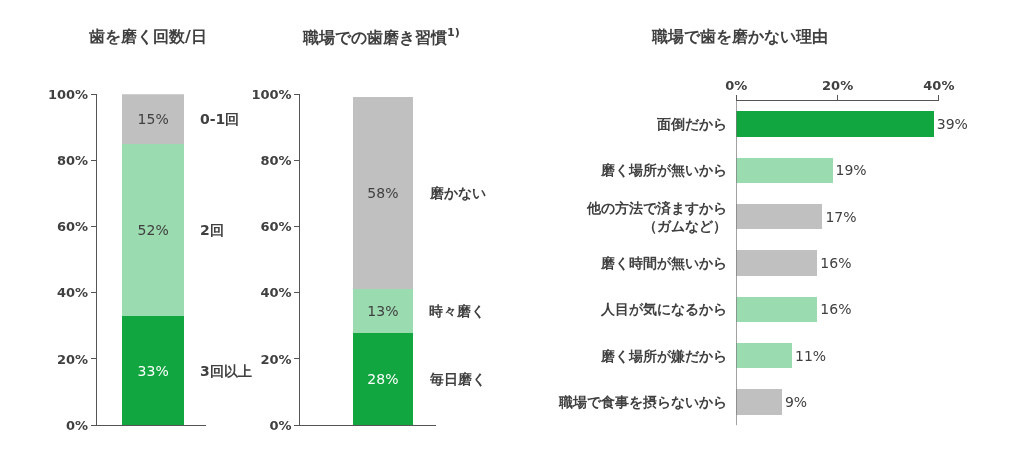  Describe the element at coordinates (939, 85) in the screenshot. I see `x-tick-label: 40%` at that location.